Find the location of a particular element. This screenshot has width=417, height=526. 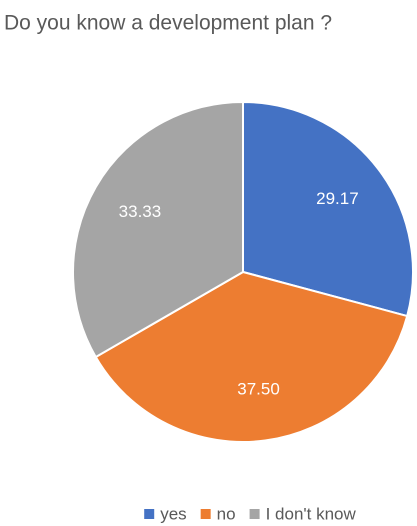

legend-label: no is located at coordinates (226, 513).